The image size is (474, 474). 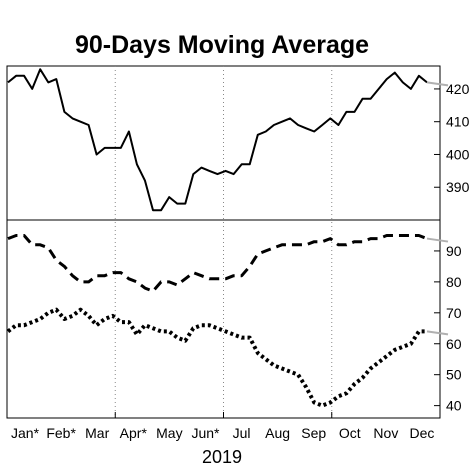 What do you see at coordinates (454, 282) in the screenshot?
I see `y-tick-label: 80` at bounding box center [454, 282].